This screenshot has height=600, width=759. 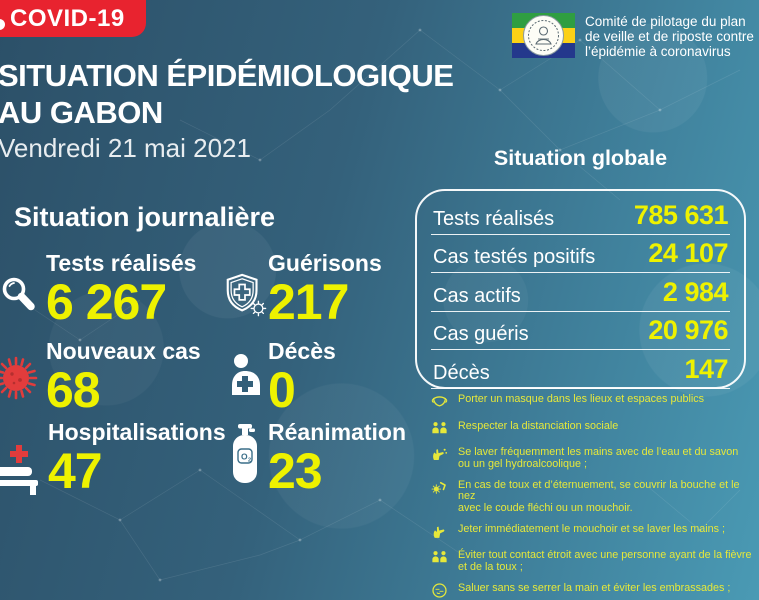 What do you see at coordinates (245, 377) in the screenshot?
I see `person-cross-icon` at bounding box center [245, 377].